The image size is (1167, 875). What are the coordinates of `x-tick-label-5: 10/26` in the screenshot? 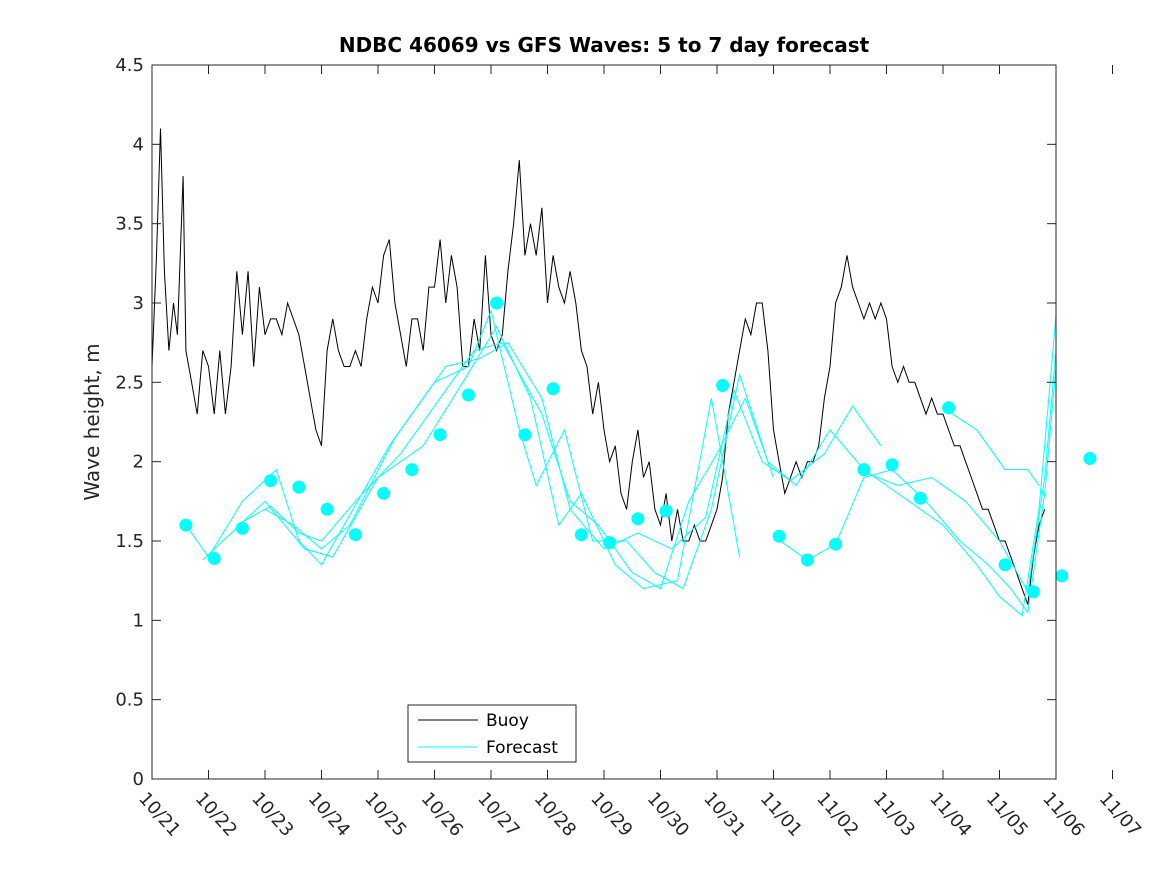 It's located at (442, 814).